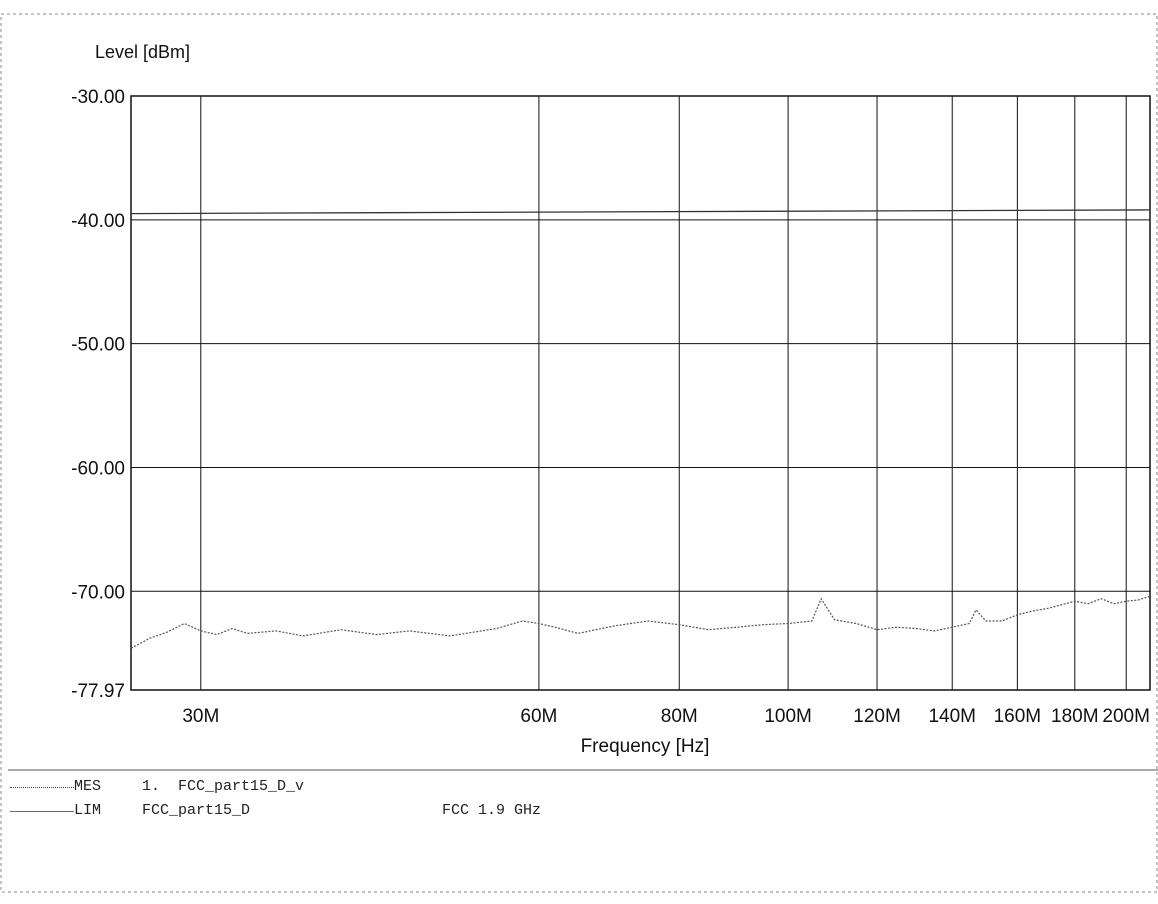  What do you see at coordinates (1126, 716) in the screenshot?
I see `x-tick-label: 200M` at bounding box center [1126, 716].